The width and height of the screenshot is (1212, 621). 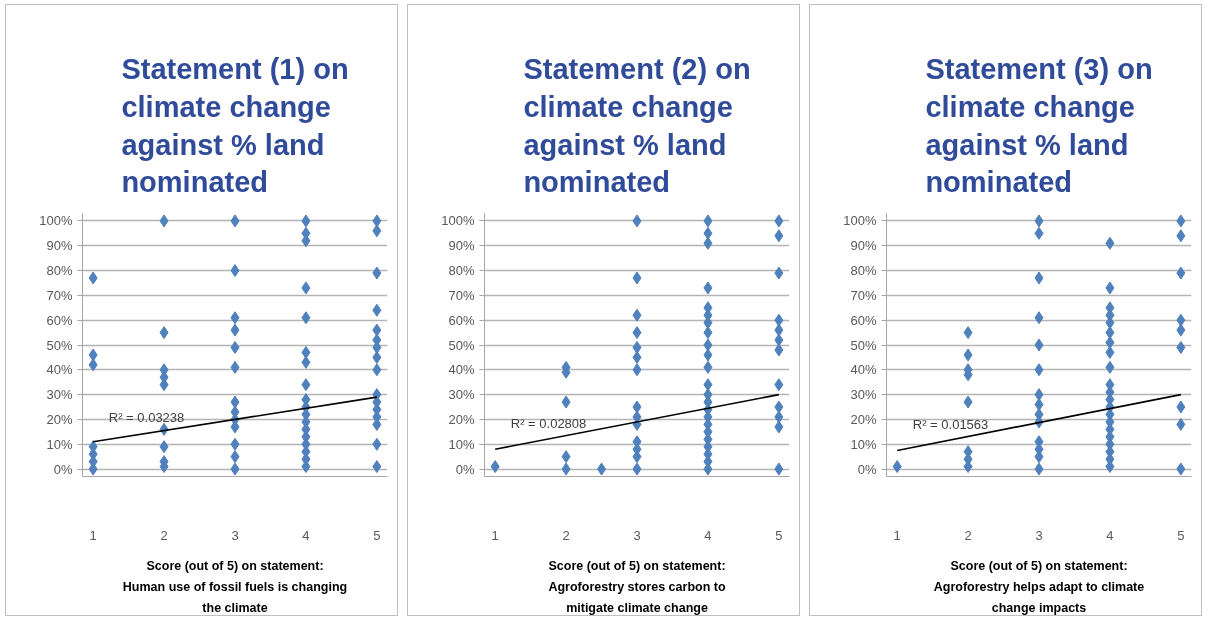 I want to click on chart-title: Statement (1) on climate change against % land nominated, so click(x=235, y=126).